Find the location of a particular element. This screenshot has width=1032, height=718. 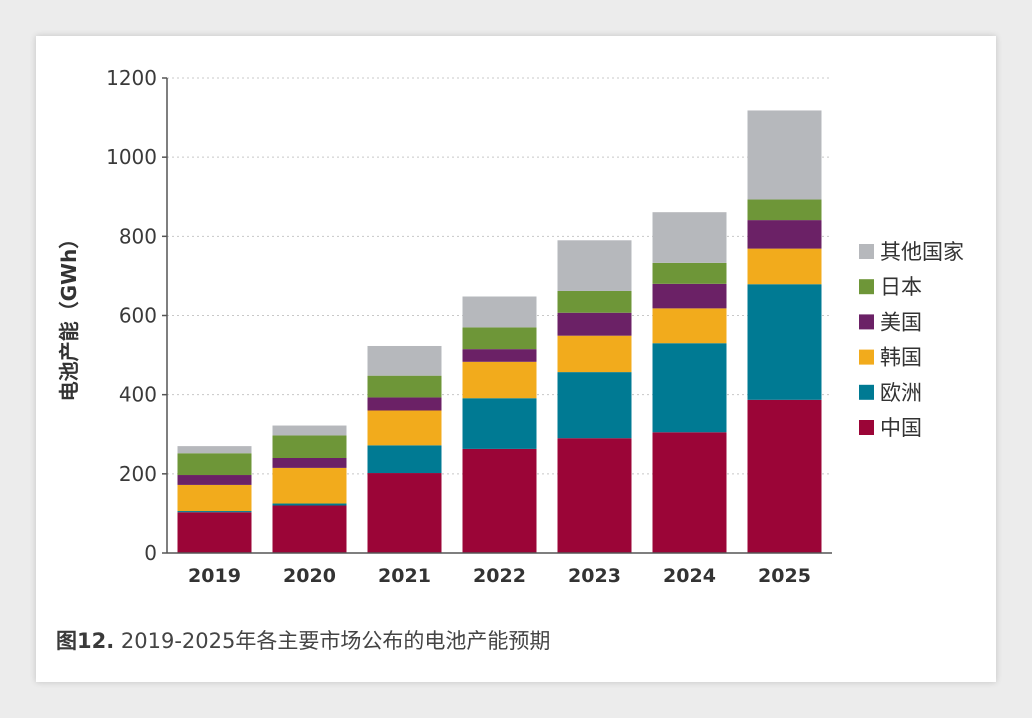

y-tick-label: 400 is located at coordinates (138, 395).